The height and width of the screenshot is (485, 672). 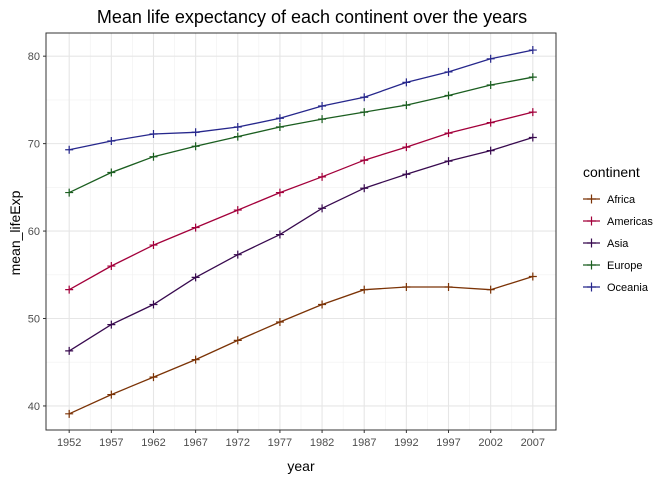 I want to click on legend-label-asia: Asia, so click(x=618, y=244).